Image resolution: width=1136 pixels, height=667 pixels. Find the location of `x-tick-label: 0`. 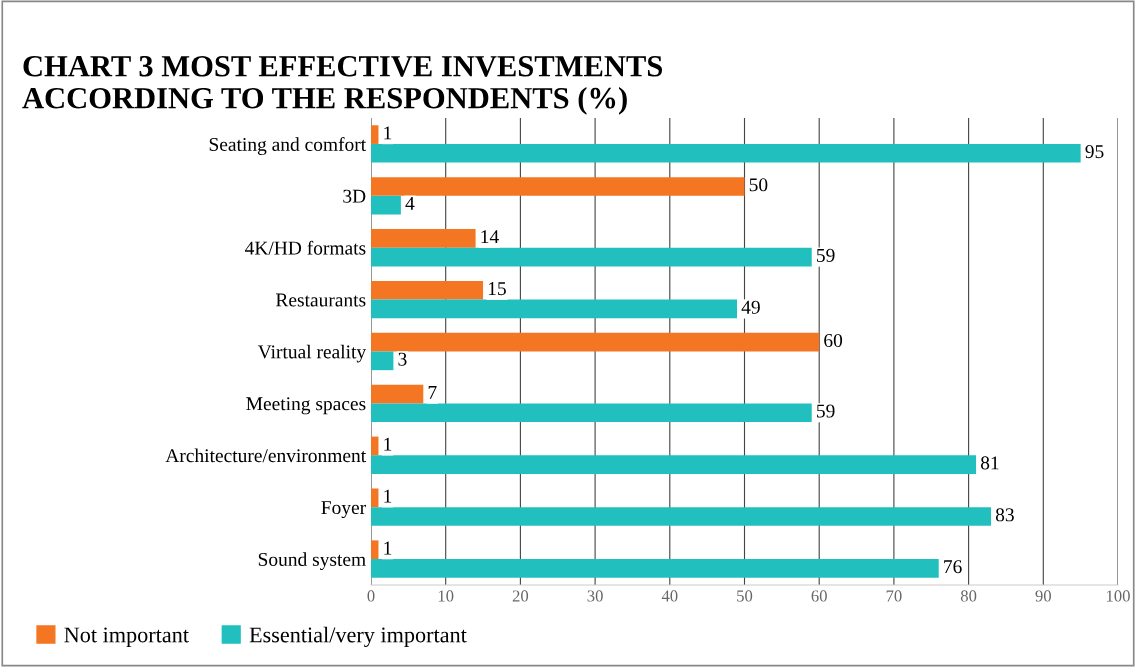

x-tick-label: 0 is located at coordinates (371, 596).